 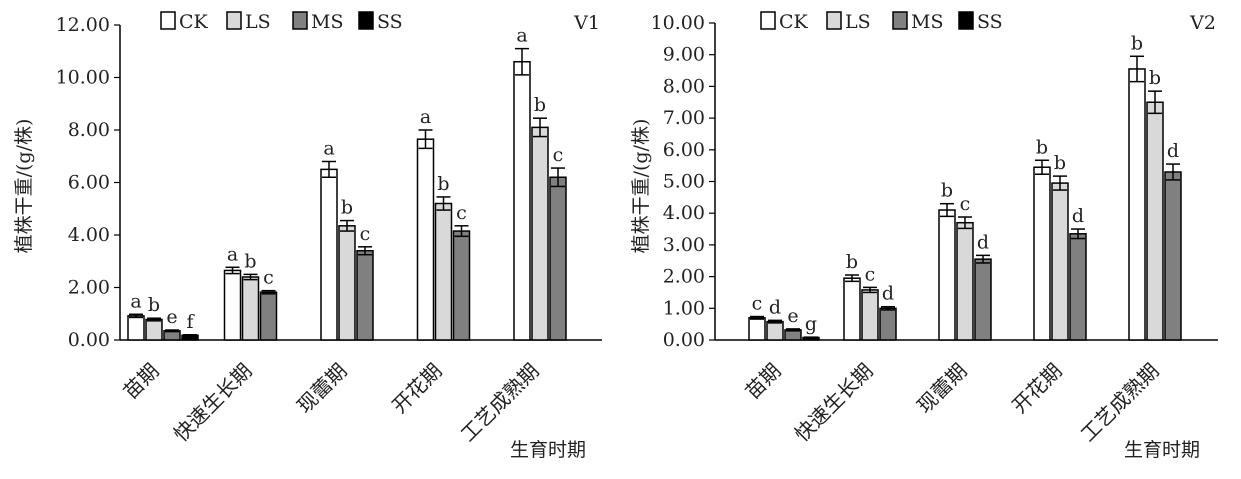 I want to click on legend-swatch-ss, so click(x=966, y=20).